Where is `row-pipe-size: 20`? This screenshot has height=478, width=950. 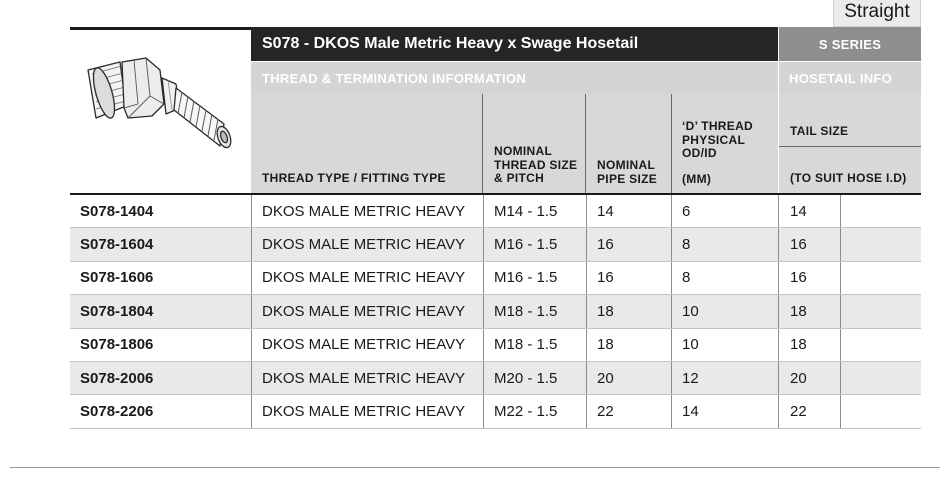 row-pipe-size: 20 is located at coordinates (605, 378).